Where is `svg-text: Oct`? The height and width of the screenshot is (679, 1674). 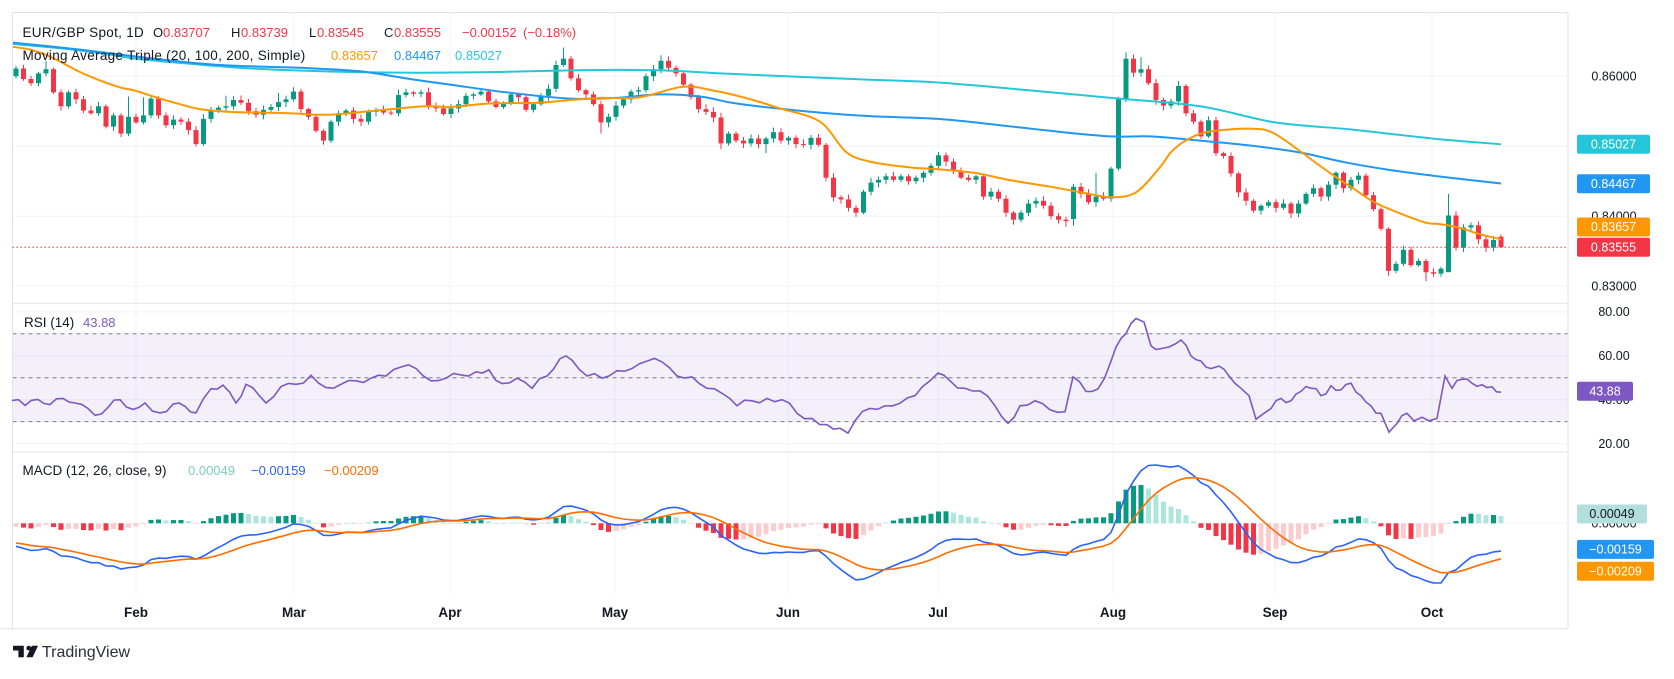
svg-text: Oct is located at coordinates (1432, 612).